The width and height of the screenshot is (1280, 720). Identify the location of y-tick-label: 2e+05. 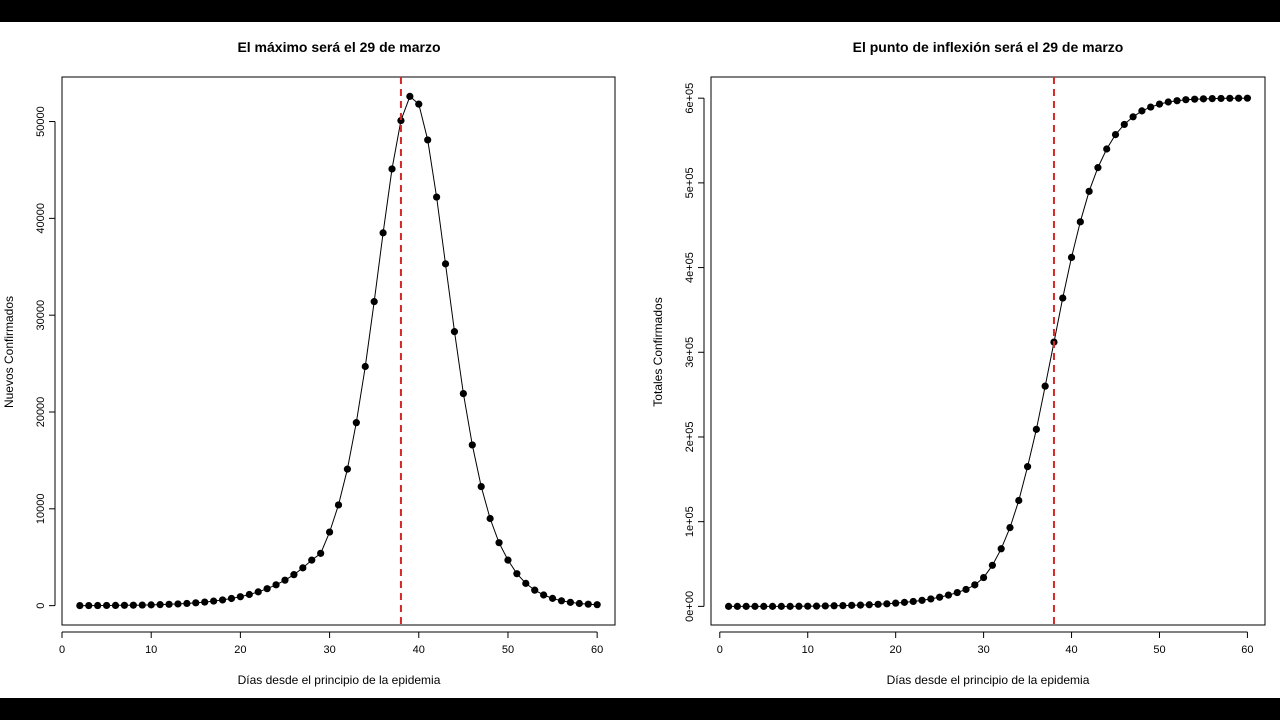
(690, 437).